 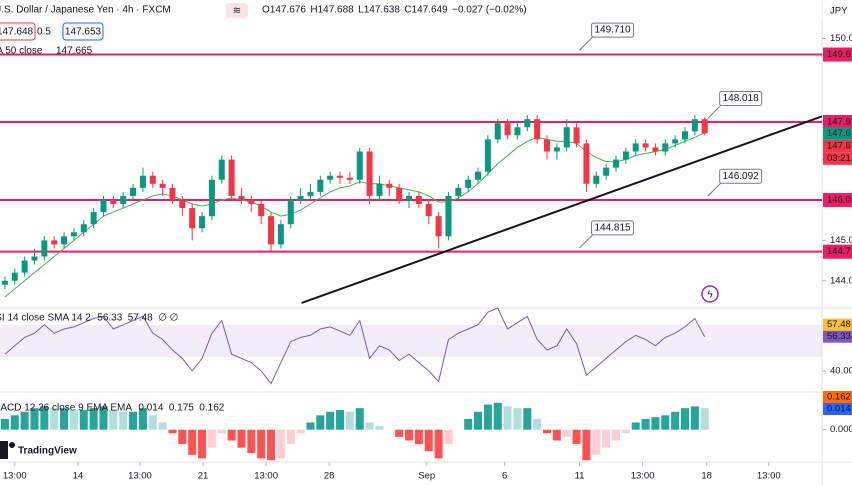 What do you see at coordinates (21, 51) in the screenshot?
I see `ma-legend: MA 50 close` at bounding box center [21, 51].